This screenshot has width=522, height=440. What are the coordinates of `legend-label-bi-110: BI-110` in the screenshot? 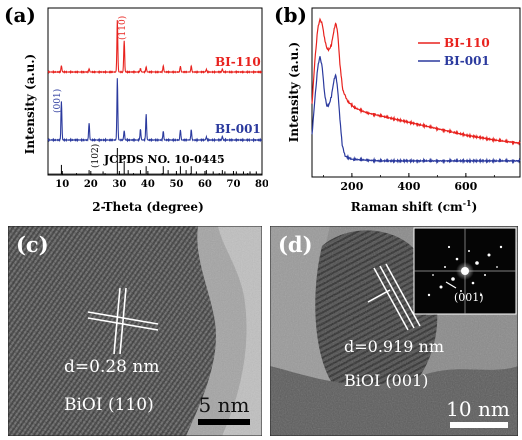 It's located at (467, 43).